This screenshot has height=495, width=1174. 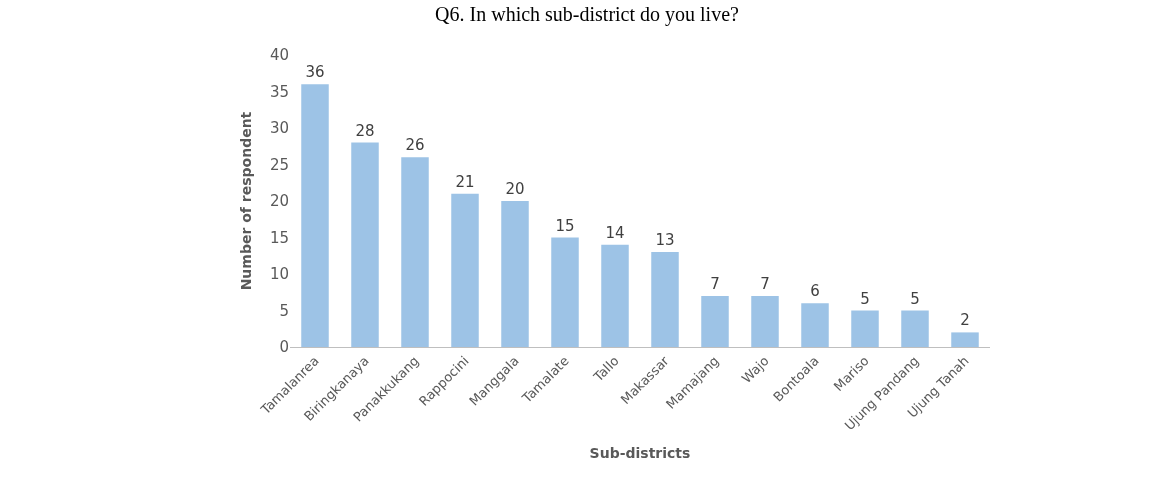 What do you see at coordinates (815, 291) in the screenshot?
I see `data-label: 6` at bounding box center [815, 291].